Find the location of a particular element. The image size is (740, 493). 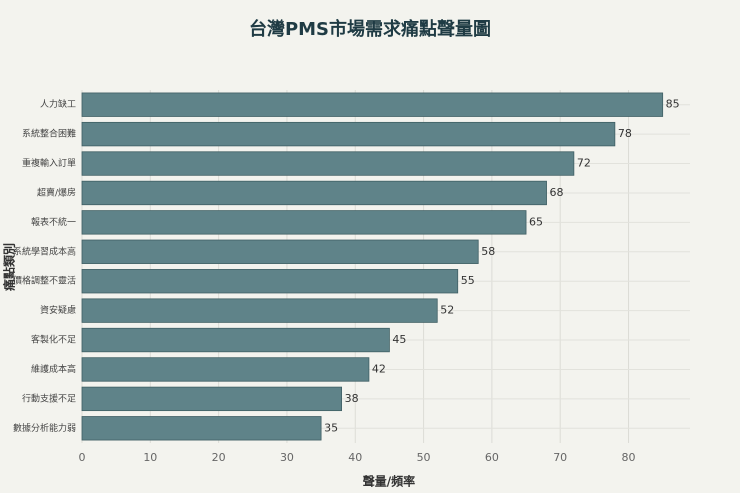

chart-title: 台灣PMS市場需求痛點聲量圖 is located at coordinates (370, 29).